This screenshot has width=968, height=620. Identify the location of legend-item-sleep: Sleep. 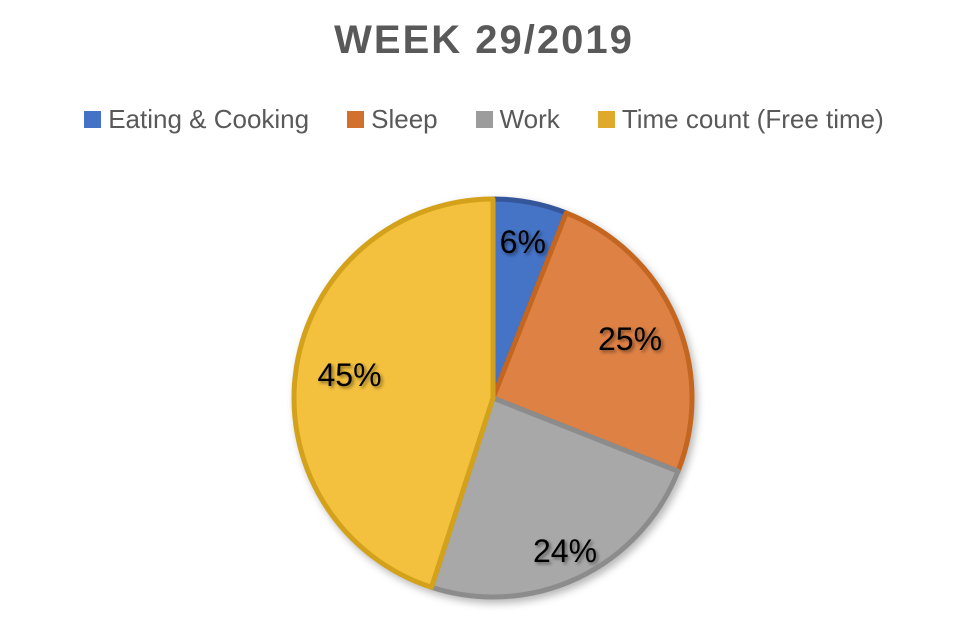
(392, 119).